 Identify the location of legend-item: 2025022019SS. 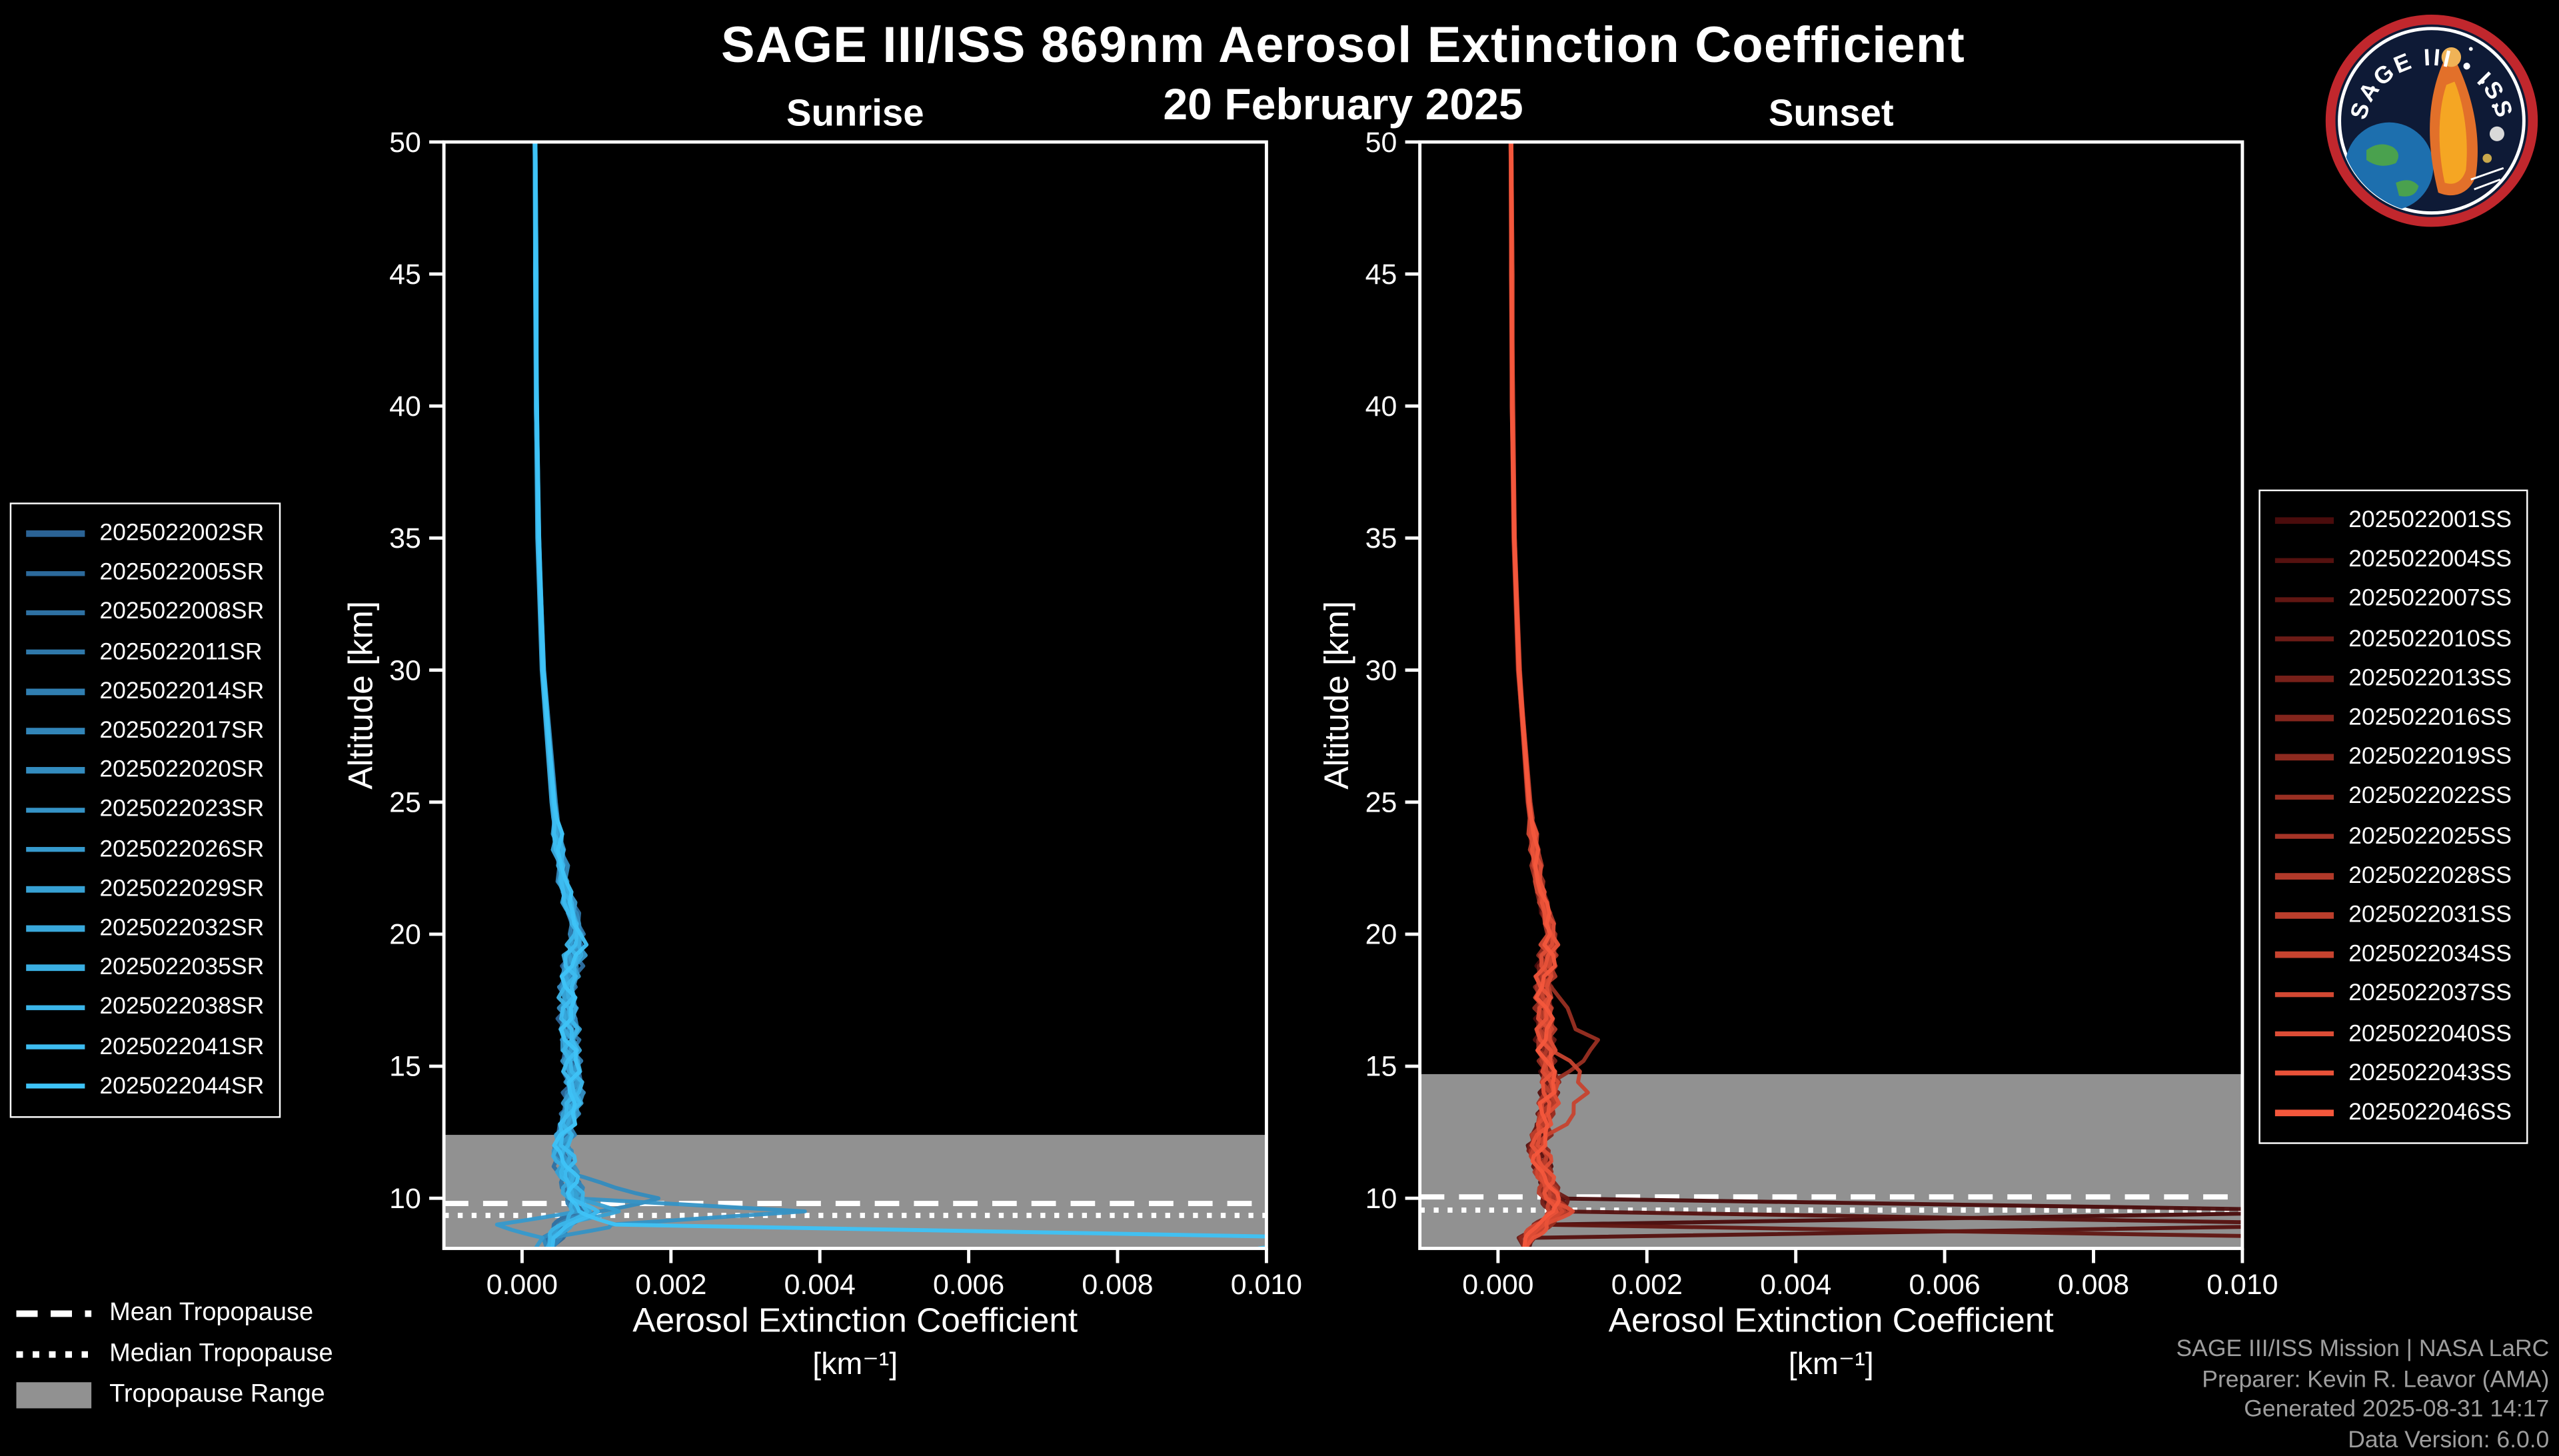
(2393, 757).